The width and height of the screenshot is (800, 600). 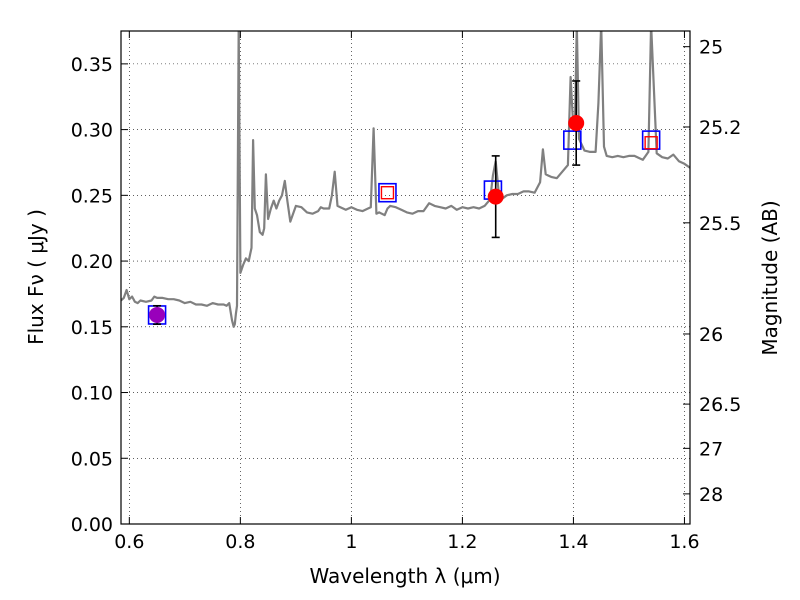 I want to click on y-tick-label: 0.05, so click(x=92, y=459).